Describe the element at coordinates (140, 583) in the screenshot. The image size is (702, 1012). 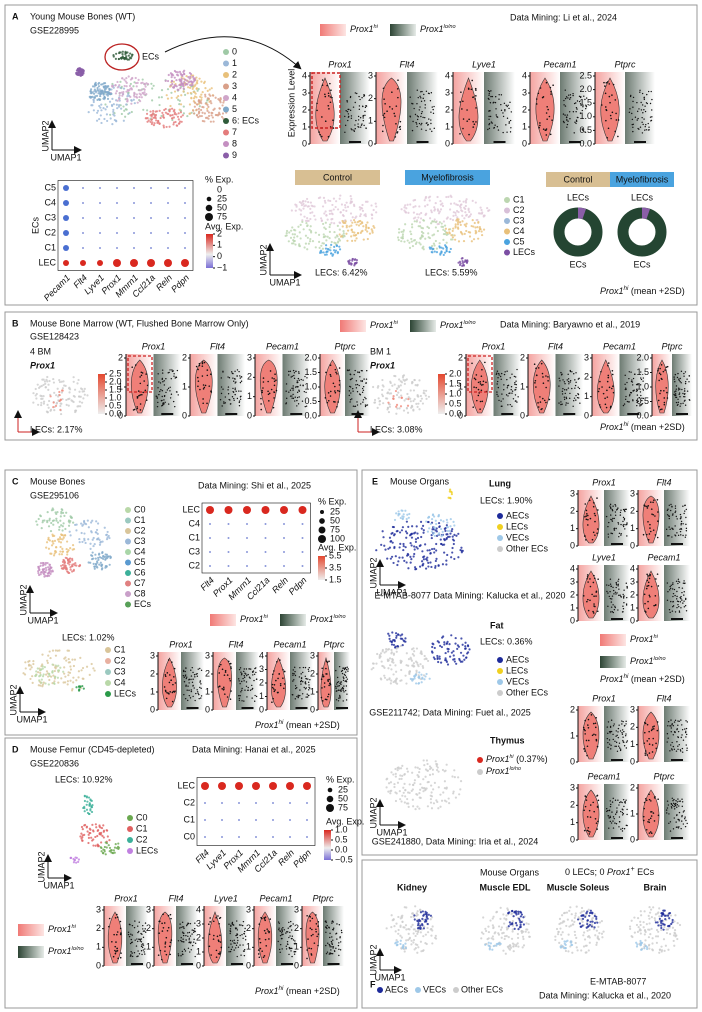
I see `legend-label: C7` at that location.